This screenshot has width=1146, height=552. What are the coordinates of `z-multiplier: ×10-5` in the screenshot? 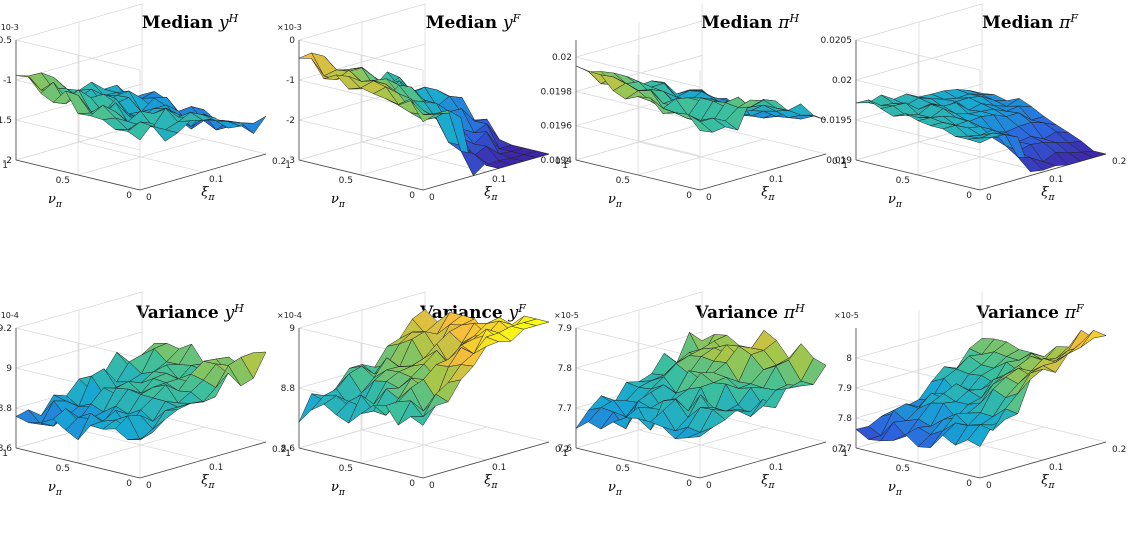 It's located at (566, 315).